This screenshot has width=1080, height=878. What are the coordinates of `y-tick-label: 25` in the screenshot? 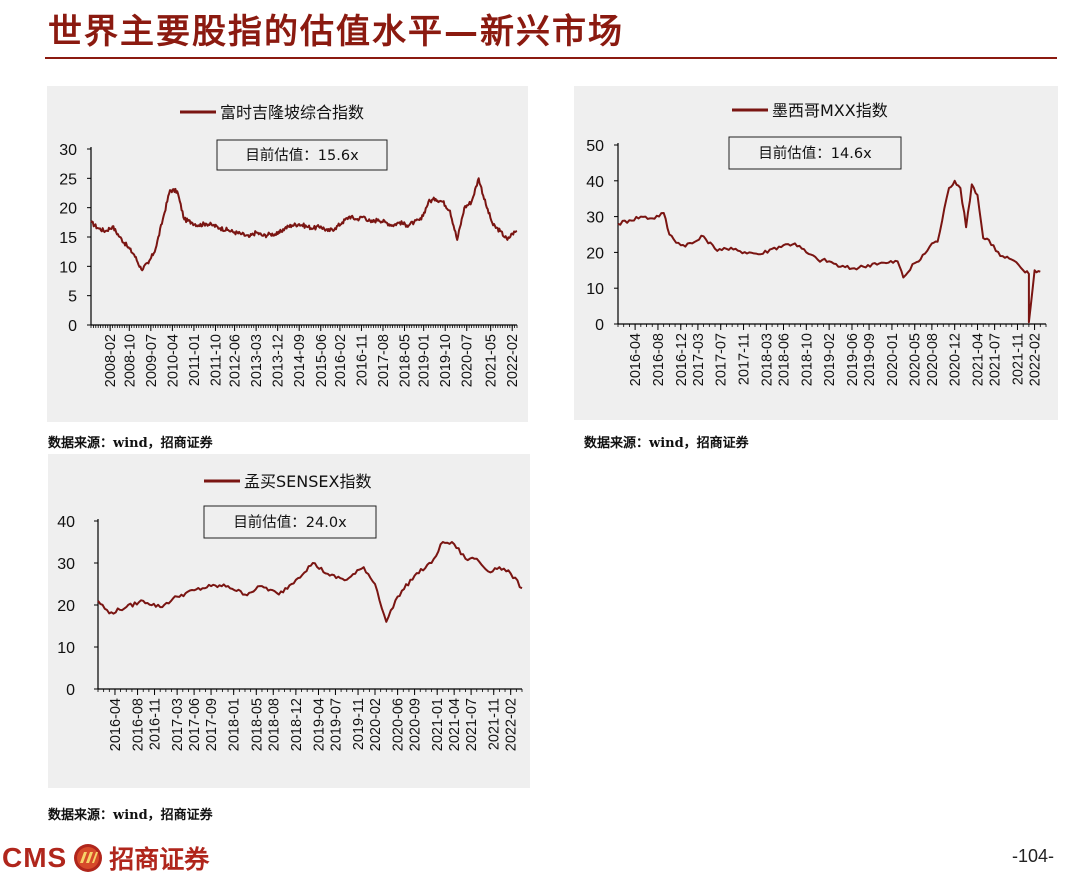 It's located at (68, 179).